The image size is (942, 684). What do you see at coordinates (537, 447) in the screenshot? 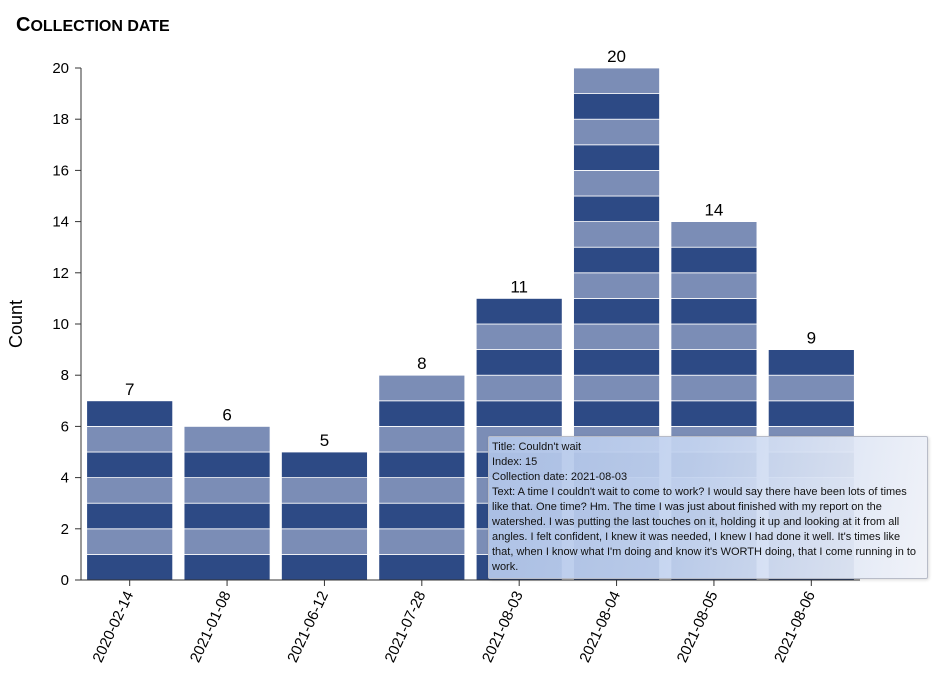
I see `tooltip-title: Title: Couldn't wait` at bounding box center [537, 447].